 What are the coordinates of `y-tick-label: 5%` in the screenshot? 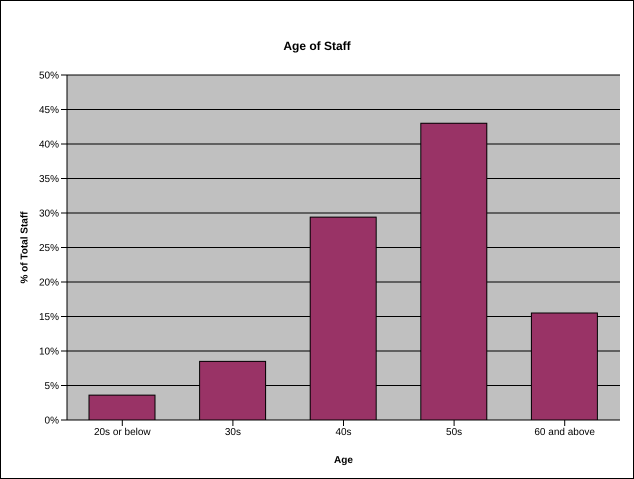 It's located at (52, 386).